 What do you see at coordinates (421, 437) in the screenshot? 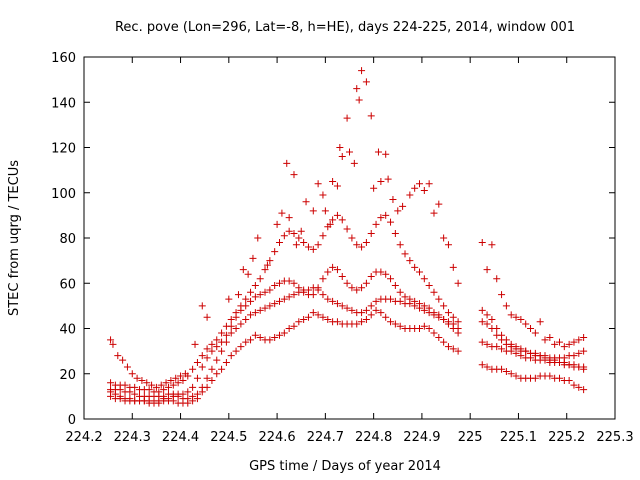
I see `x-tick-label: 224.9` at bounding box center [421, 437].